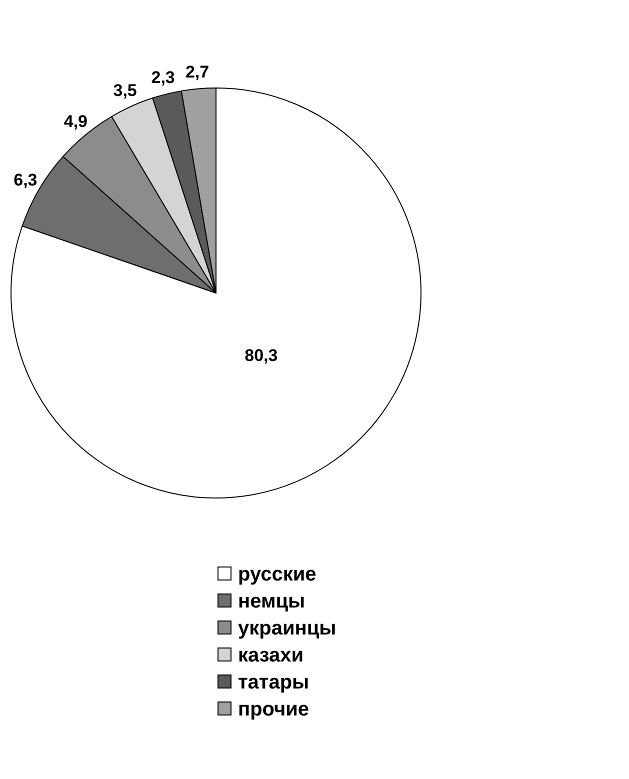  I want to click on legend-label: прочие, so click(274, 709).